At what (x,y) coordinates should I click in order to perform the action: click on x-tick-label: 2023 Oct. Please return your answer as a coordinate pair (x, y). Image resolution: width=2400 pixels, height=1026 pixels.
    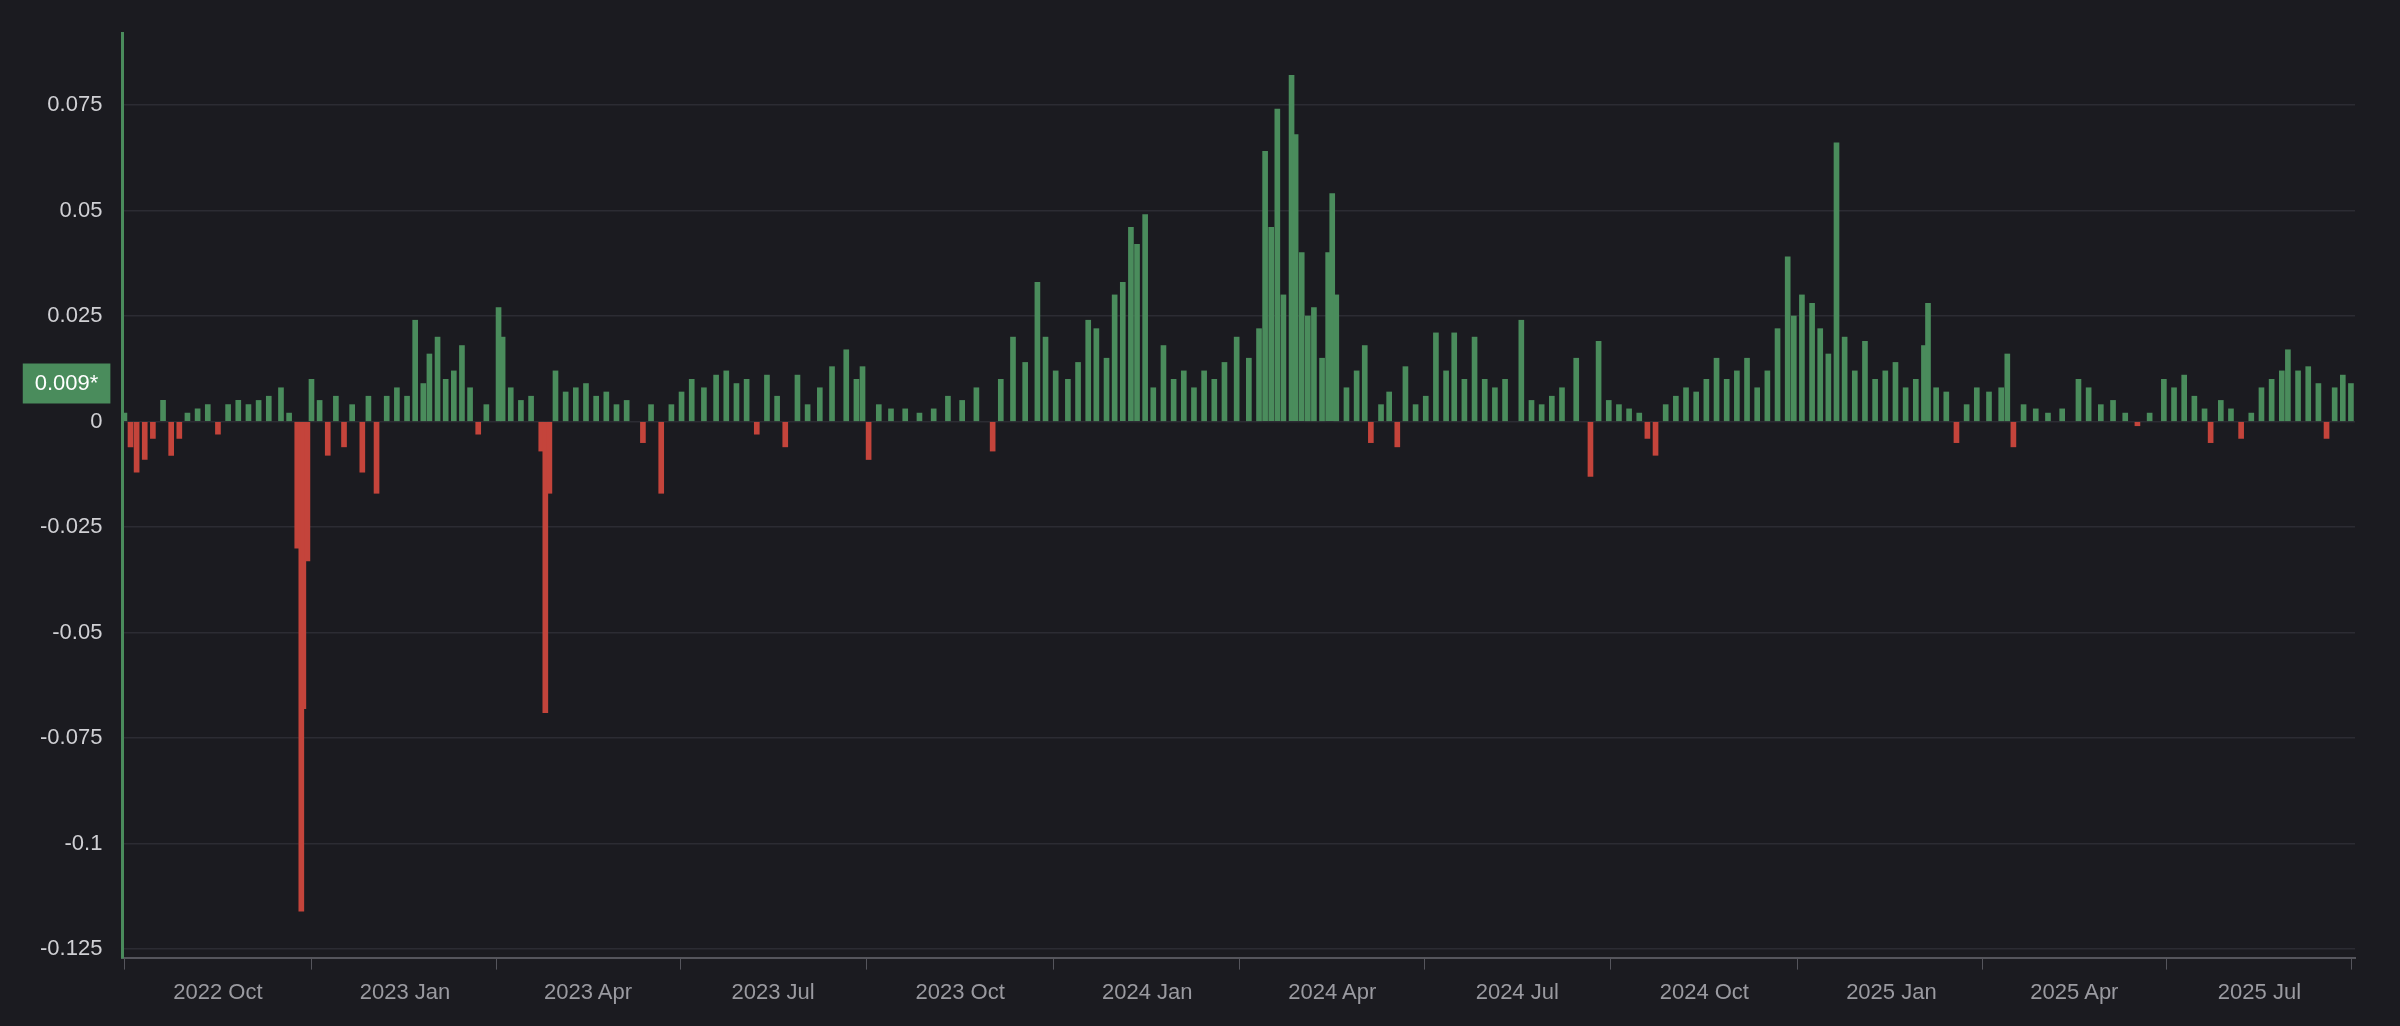
    Looking at the image, I should click on (960, 991).